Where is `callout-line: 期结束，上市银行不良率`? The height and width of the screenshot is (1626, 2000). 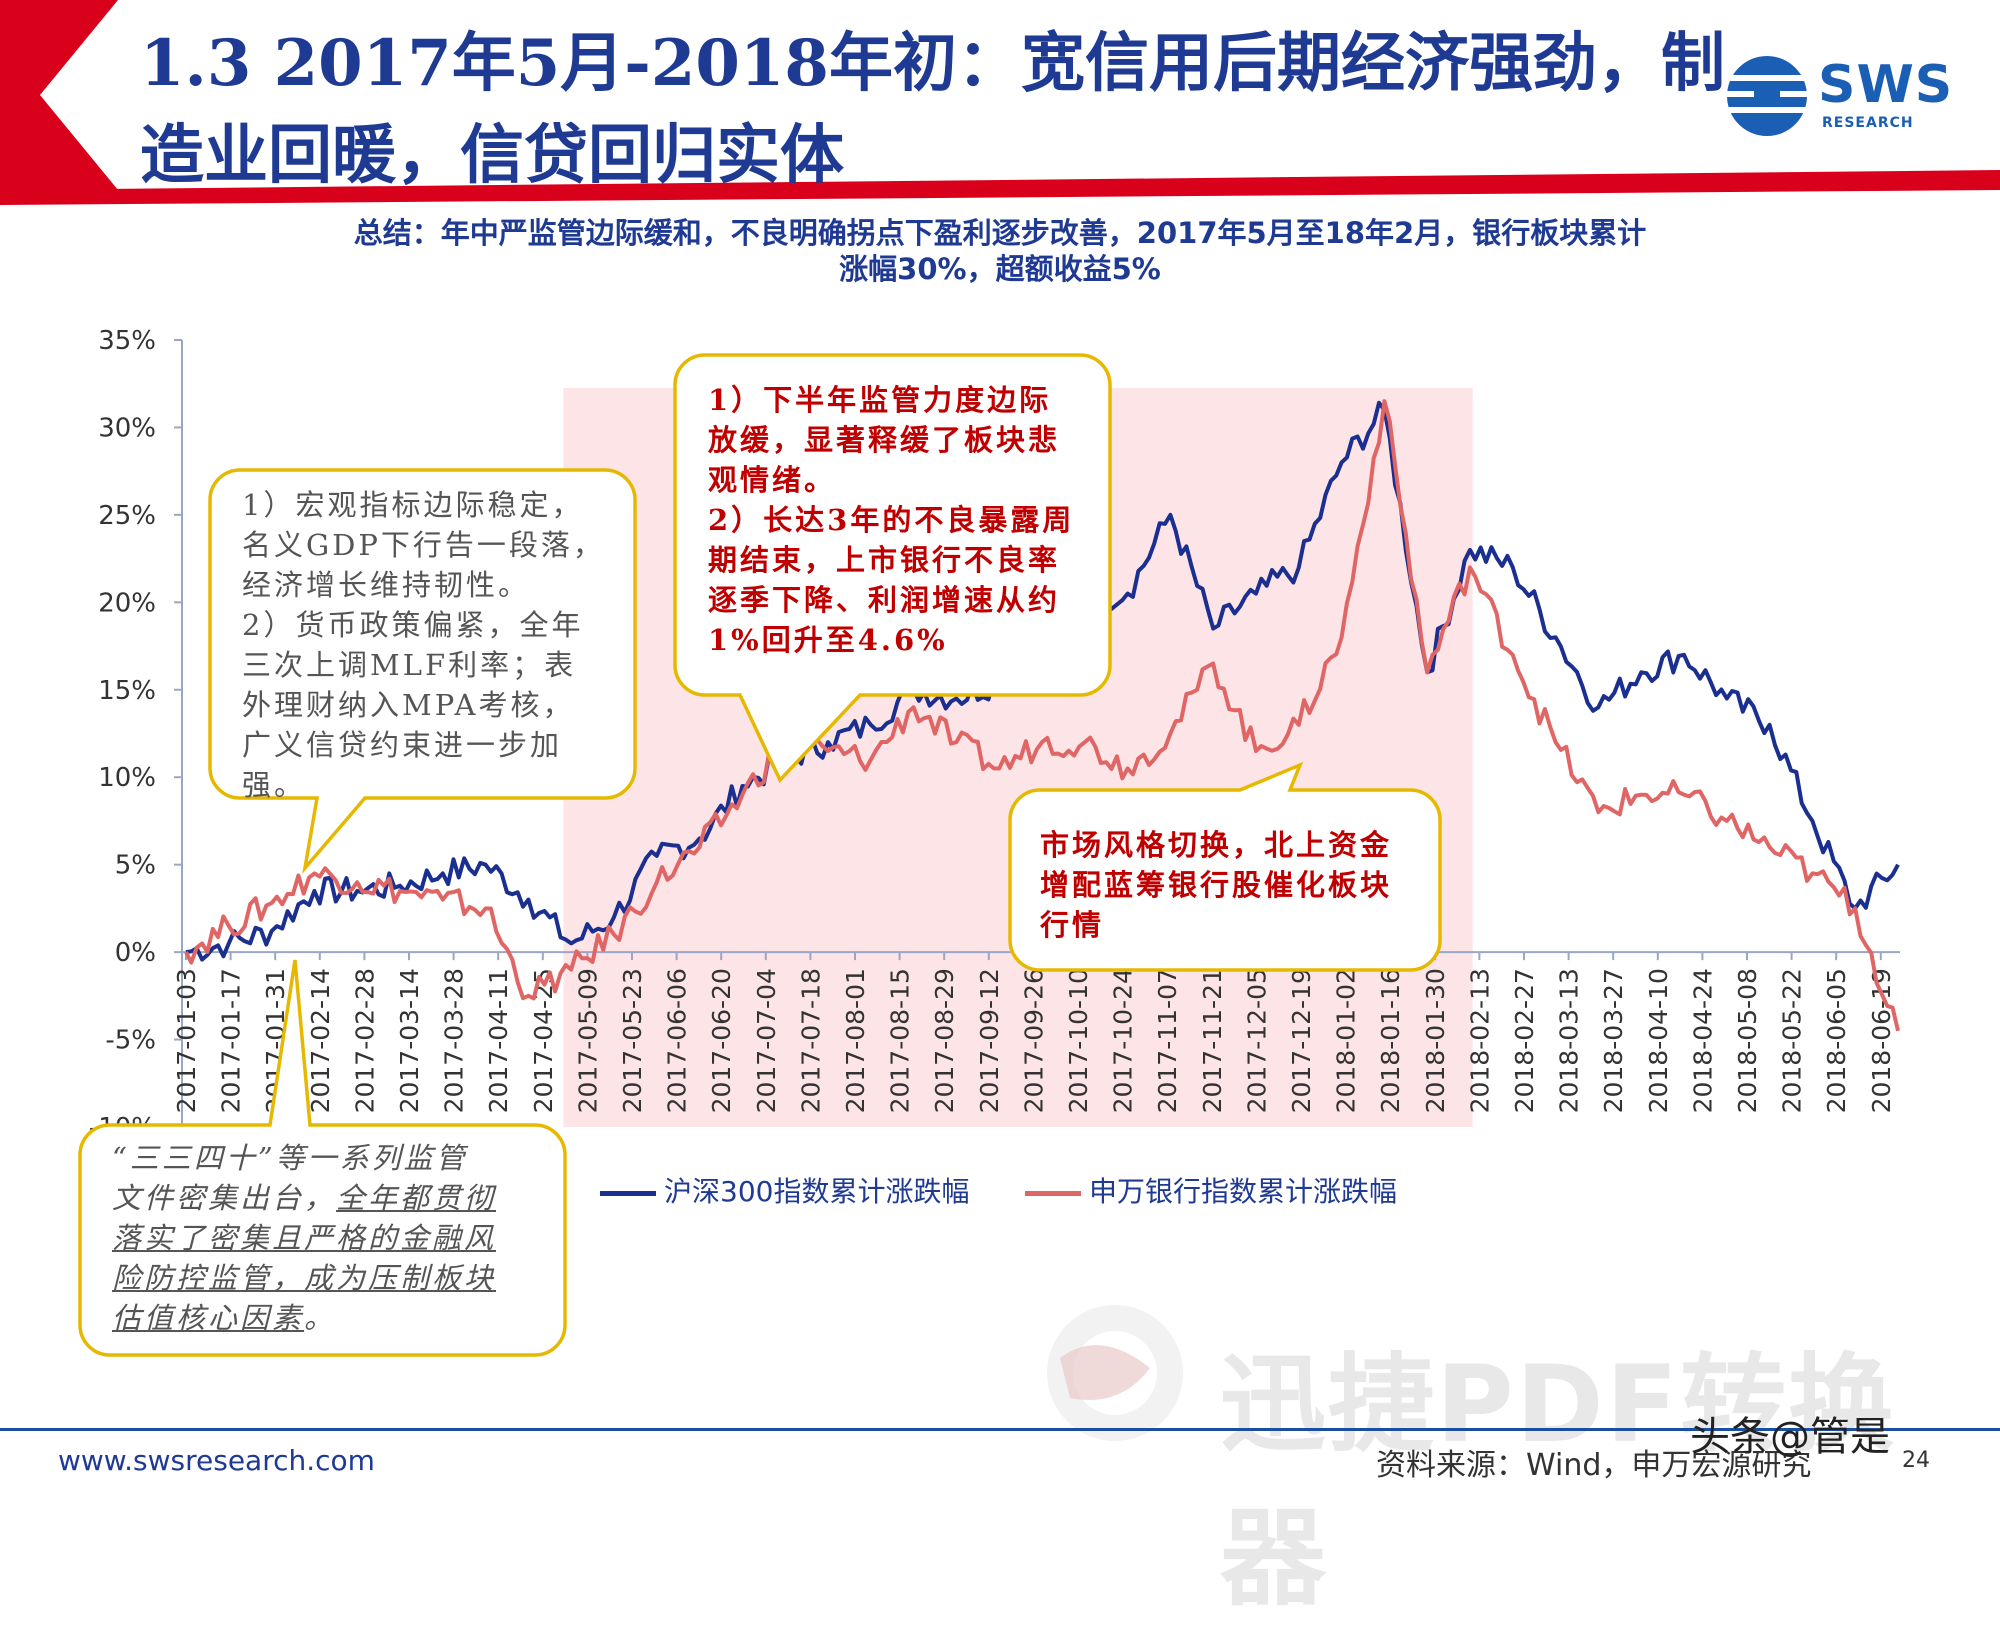 callout-line: 期结束，上市银行不良率 is located at coordinates (884, 560).